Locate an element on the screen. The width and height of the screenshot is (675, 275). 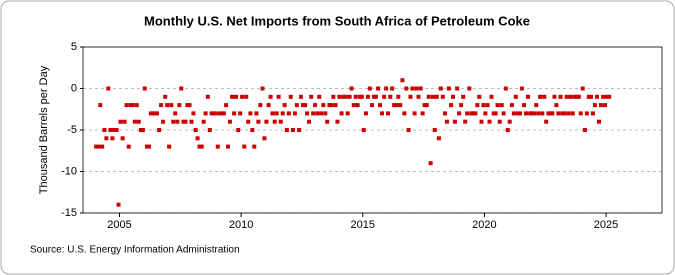
y-tick-label: 0 is located at coordinates (74, 88).